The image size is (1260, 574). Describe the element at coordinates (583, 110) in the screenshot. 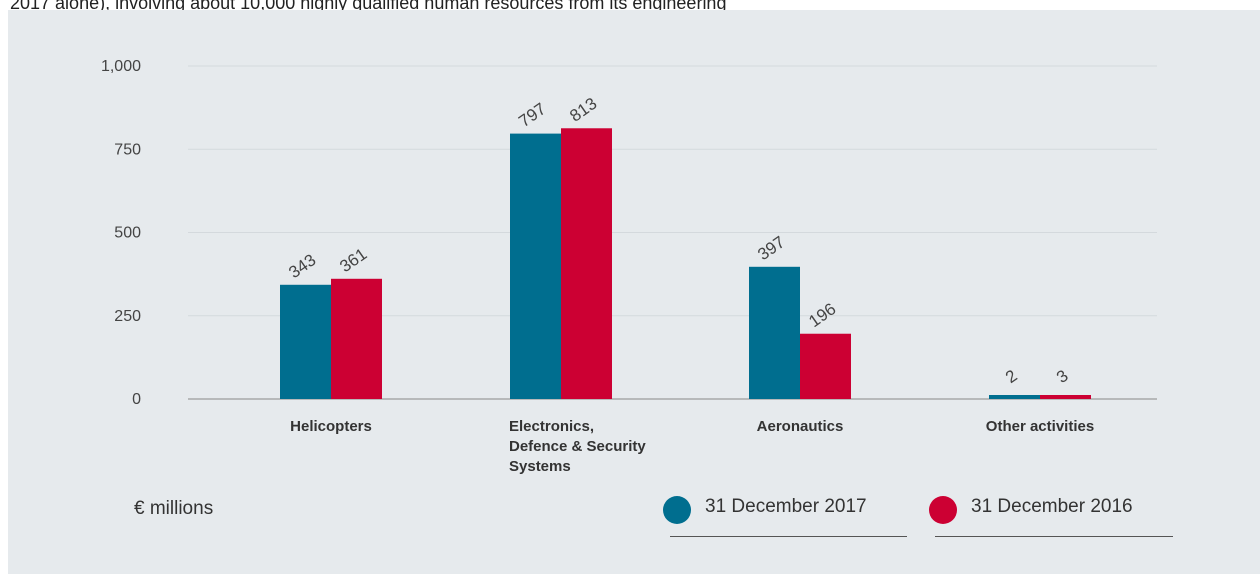

I see `data-label: 813` at that location.